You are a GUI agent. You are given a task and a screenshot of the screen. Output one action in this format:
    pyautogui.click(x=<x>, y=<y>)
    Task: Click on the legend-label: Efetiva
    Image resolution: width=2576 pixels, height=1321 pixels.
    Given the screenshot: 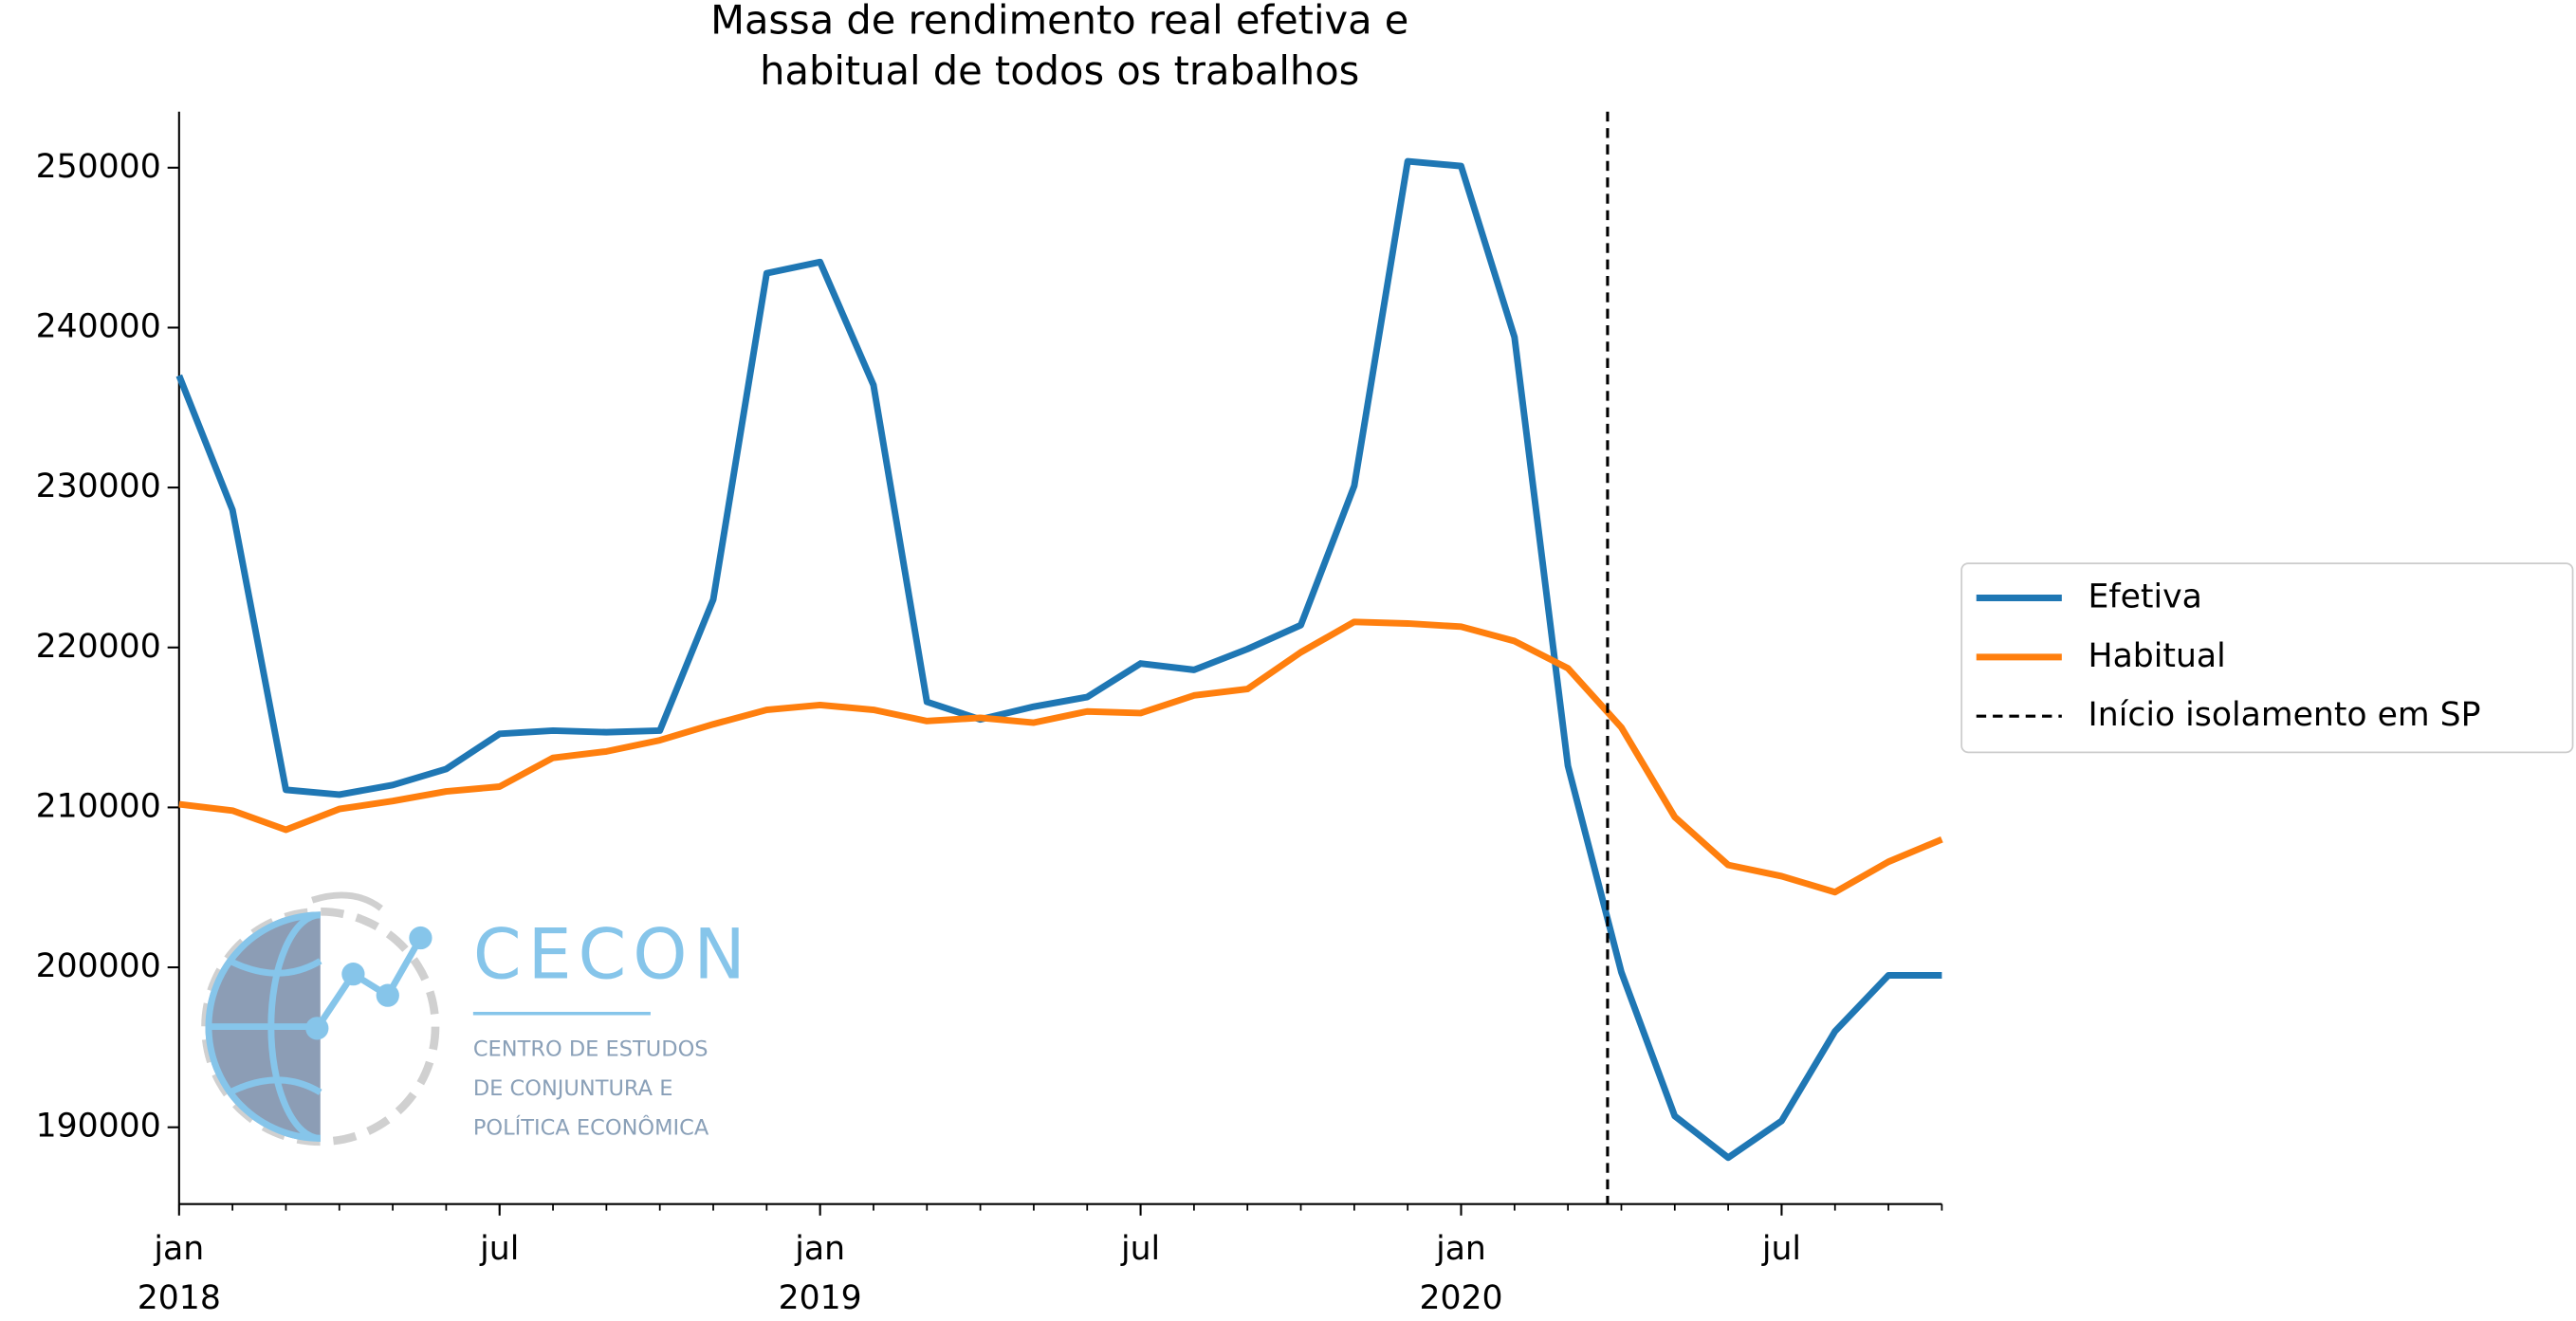 What is the action you would take?
    pyautogui.click(x=2145, y=597)
    